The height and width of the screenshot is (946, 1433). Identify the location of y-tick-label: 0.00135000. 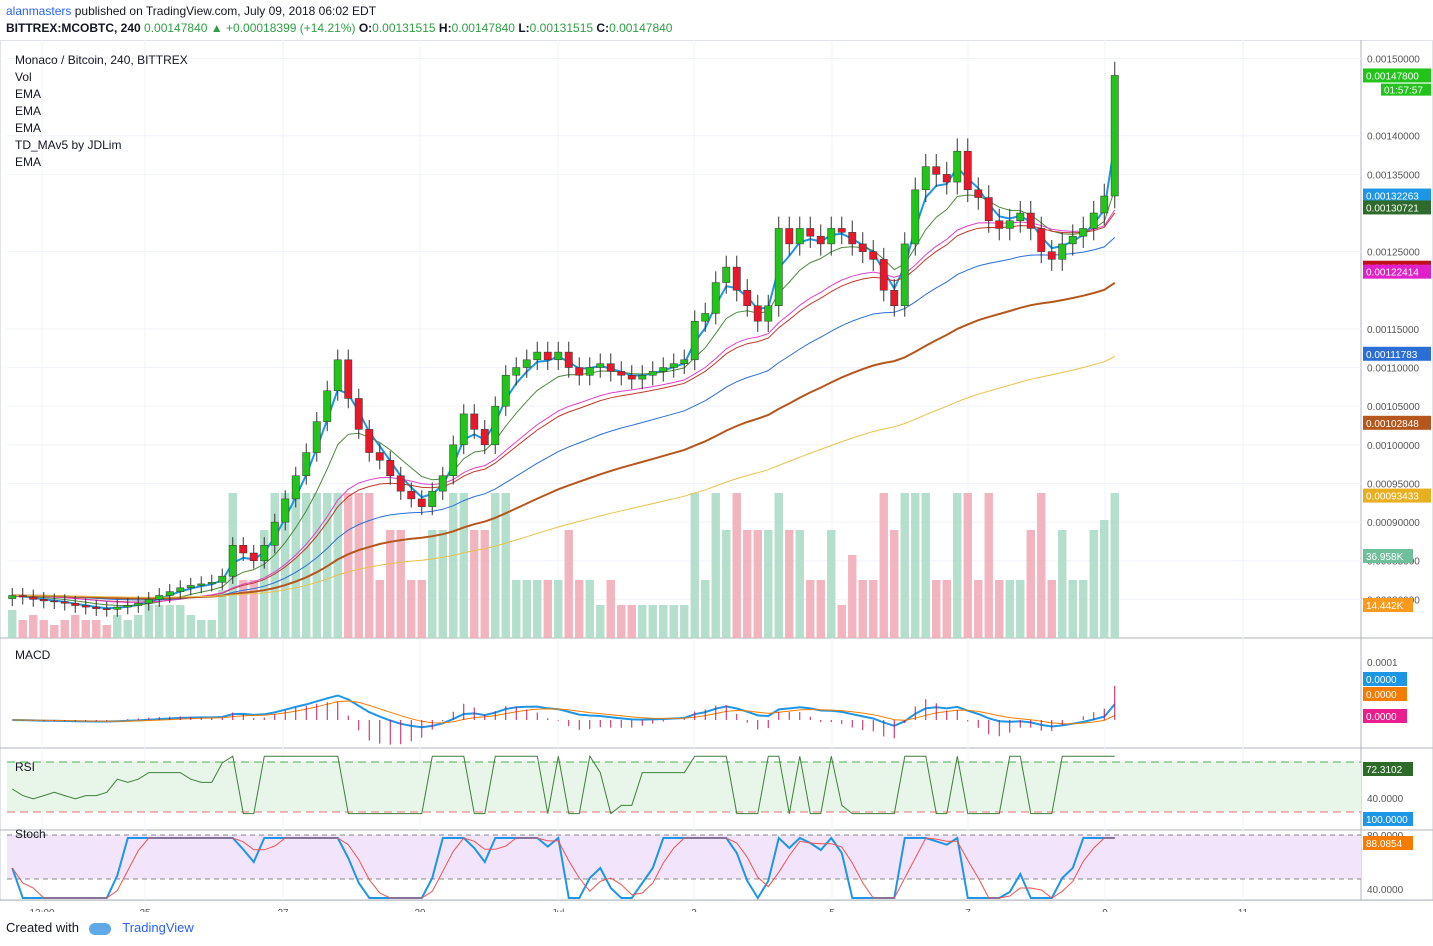
(1393, 175).